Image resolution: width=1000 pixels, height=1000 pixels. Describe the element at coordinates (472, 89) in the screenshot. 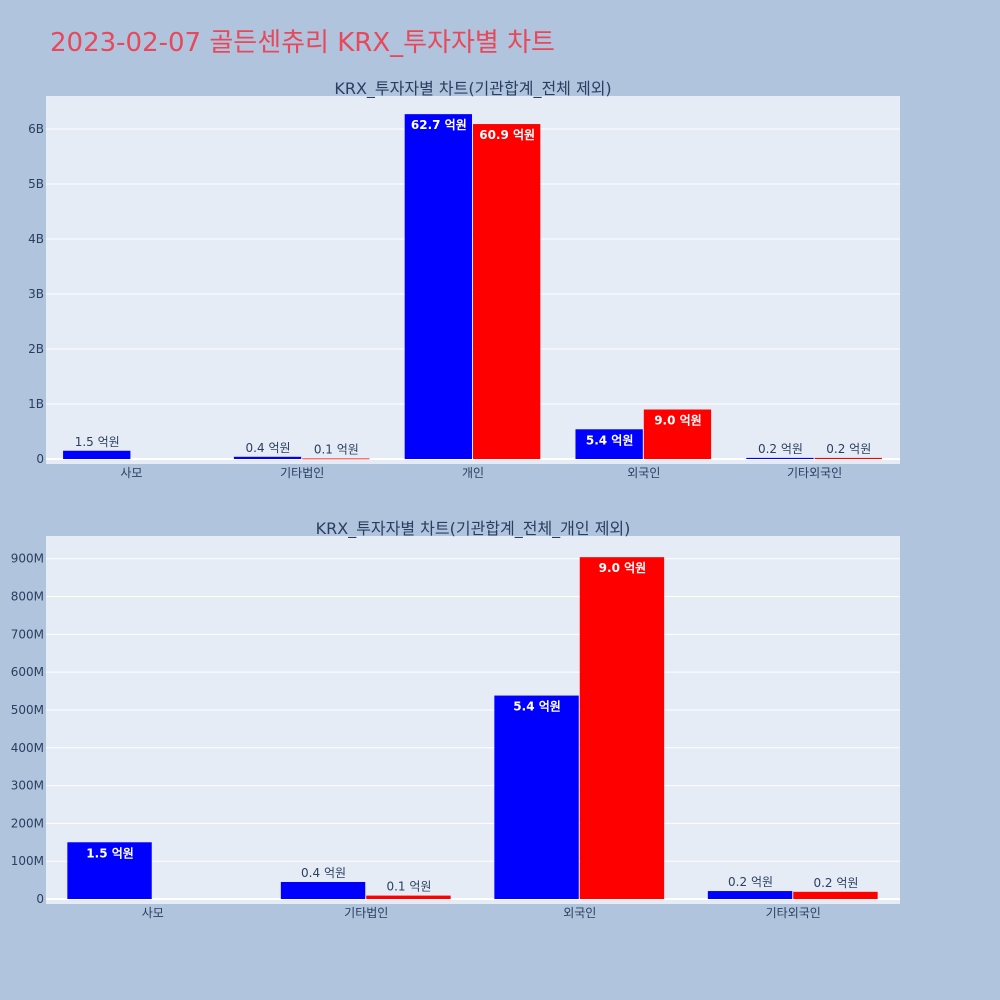

I see `chart-title: KRX_투자자별 차트(기관합계_전체 제외)` at that location.